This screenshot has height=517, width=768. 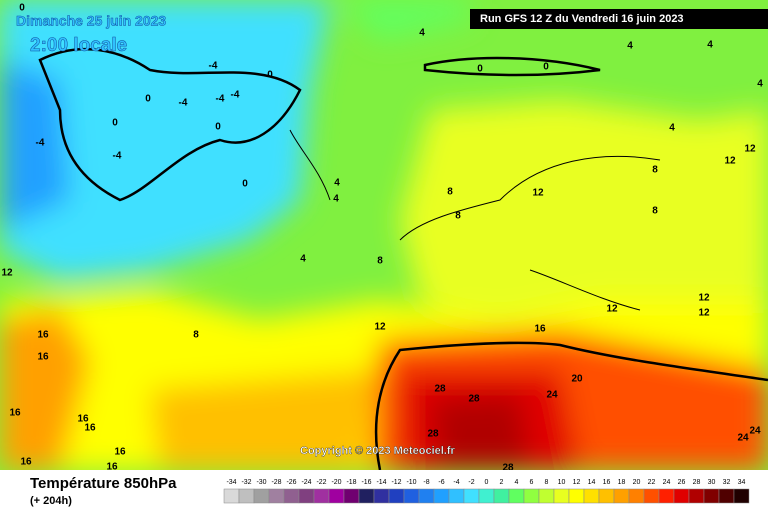 I want to click on run-banner, so click(x=619, y=19).